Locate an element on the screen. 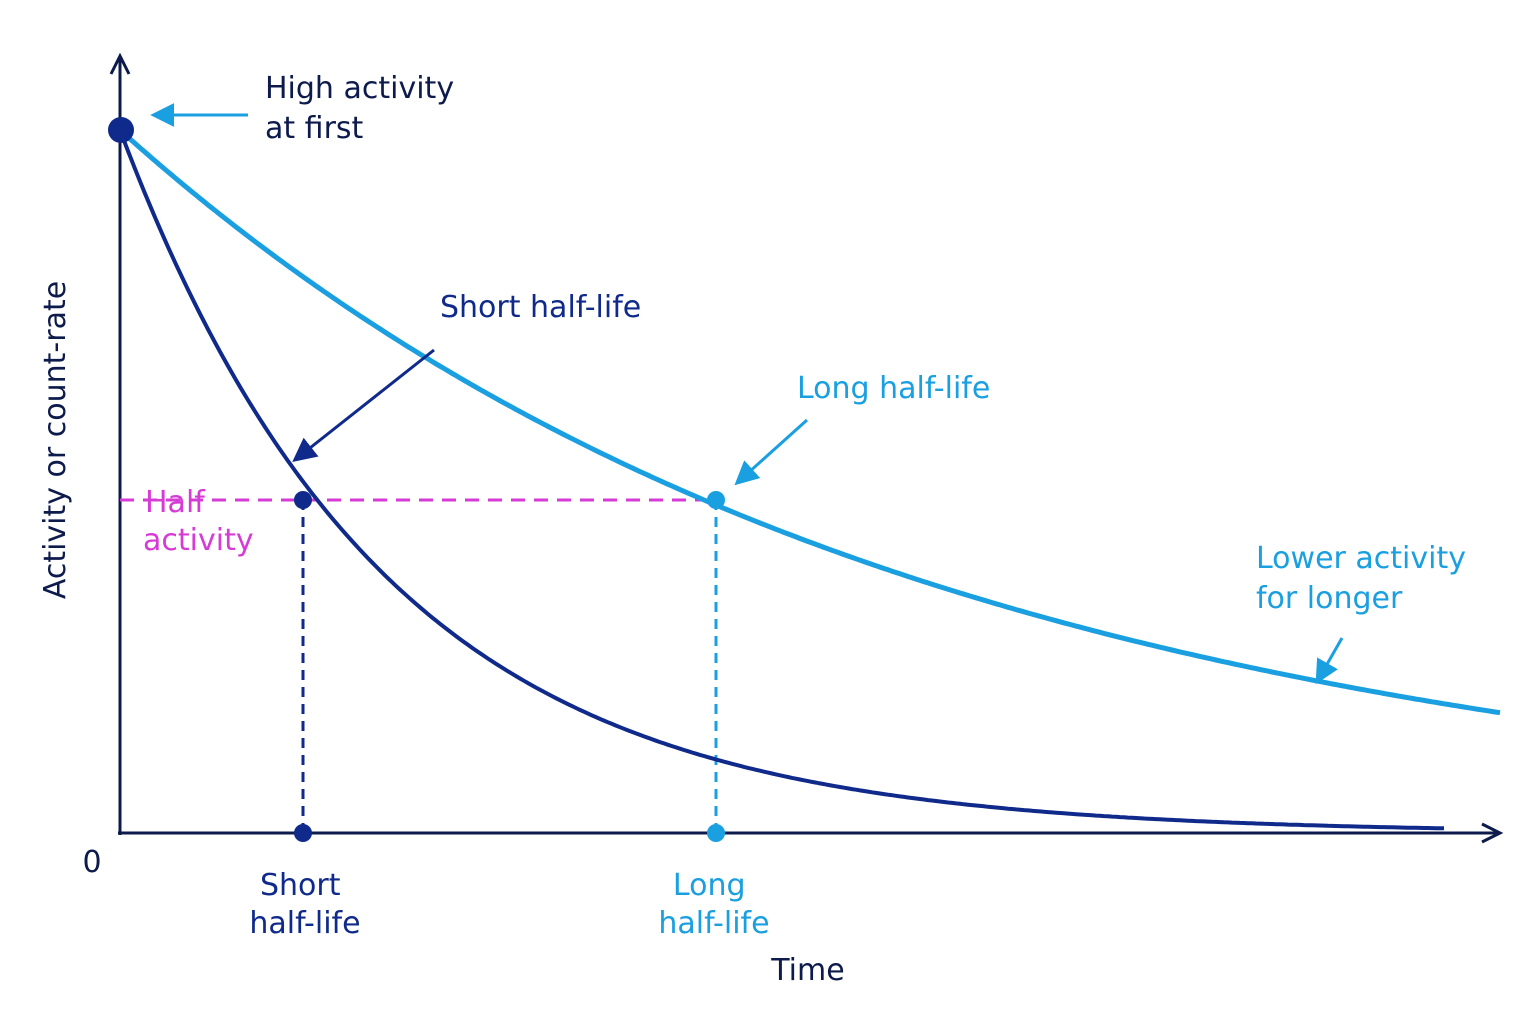  x-label: Time is located at coordinates (807, 970).